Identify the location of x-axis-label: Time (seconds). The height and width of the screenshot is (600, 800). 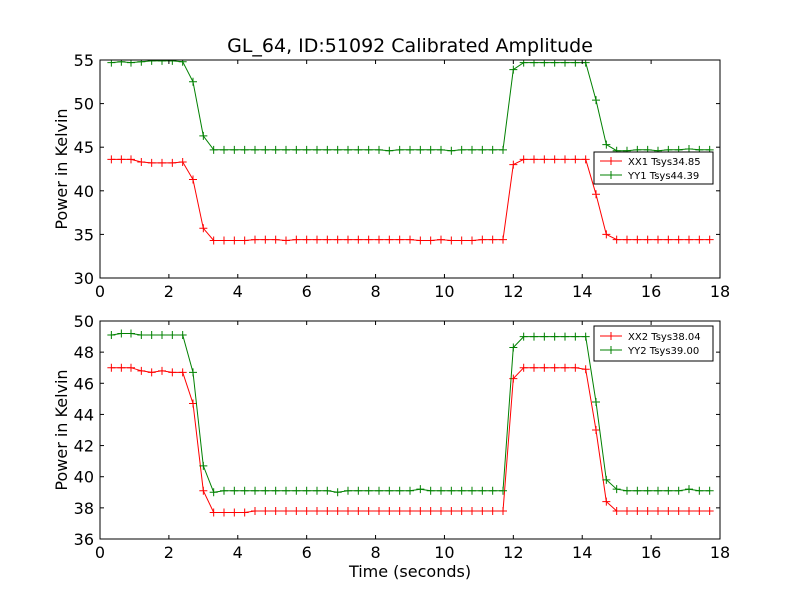
(409, 571).